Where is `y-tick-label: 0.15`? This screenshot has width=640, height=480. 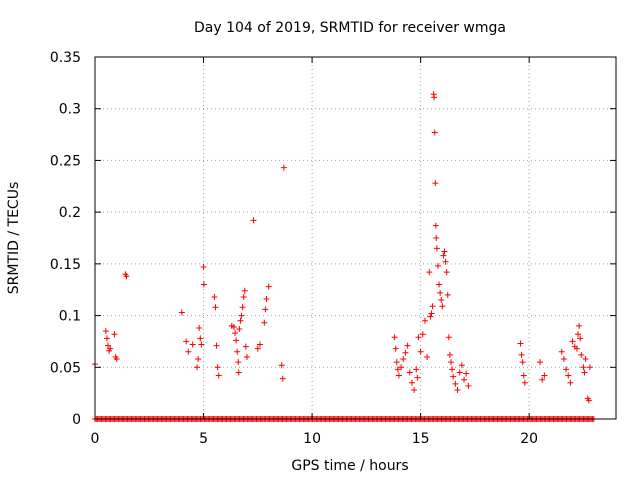 y-tick-label: 0.15 is located at coordinates (65, 265).